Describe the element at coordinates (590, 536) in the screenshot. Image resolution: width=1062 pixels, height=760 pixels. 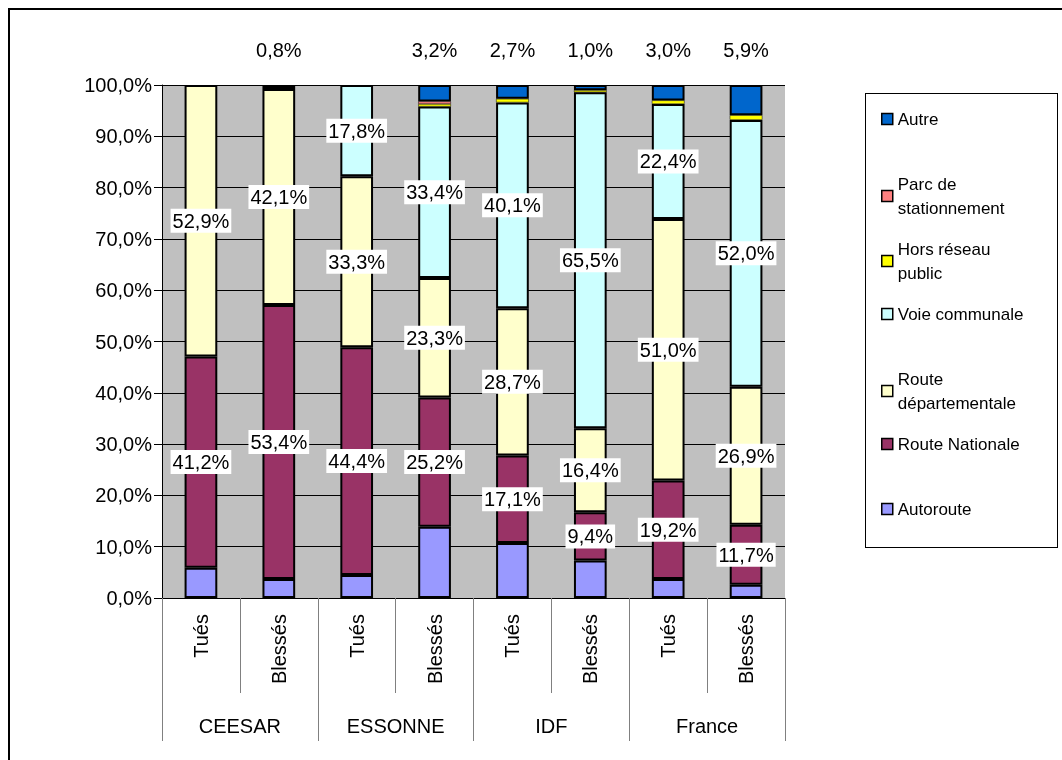
I see `data-label: 9,4%` at that location.